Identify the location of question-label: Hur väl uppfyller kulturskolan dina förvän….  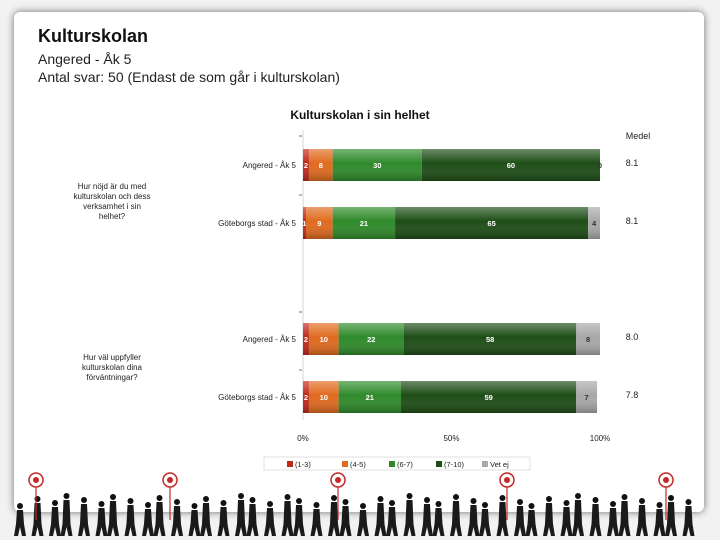
(112, 367).